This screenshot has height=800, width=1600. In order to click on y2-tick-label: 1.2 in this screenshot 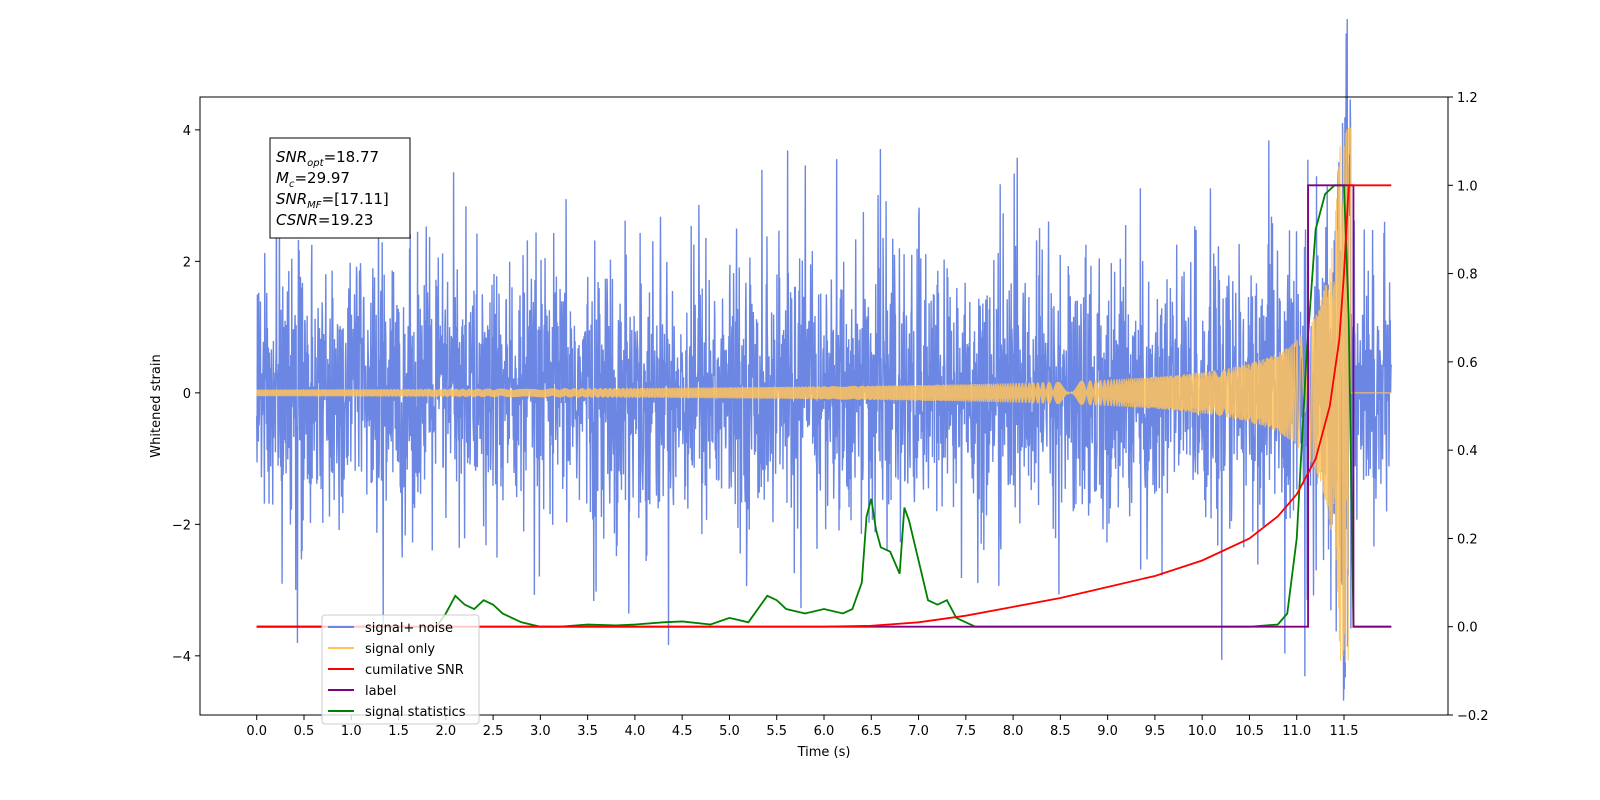, I will do `click(1467, 98)`.